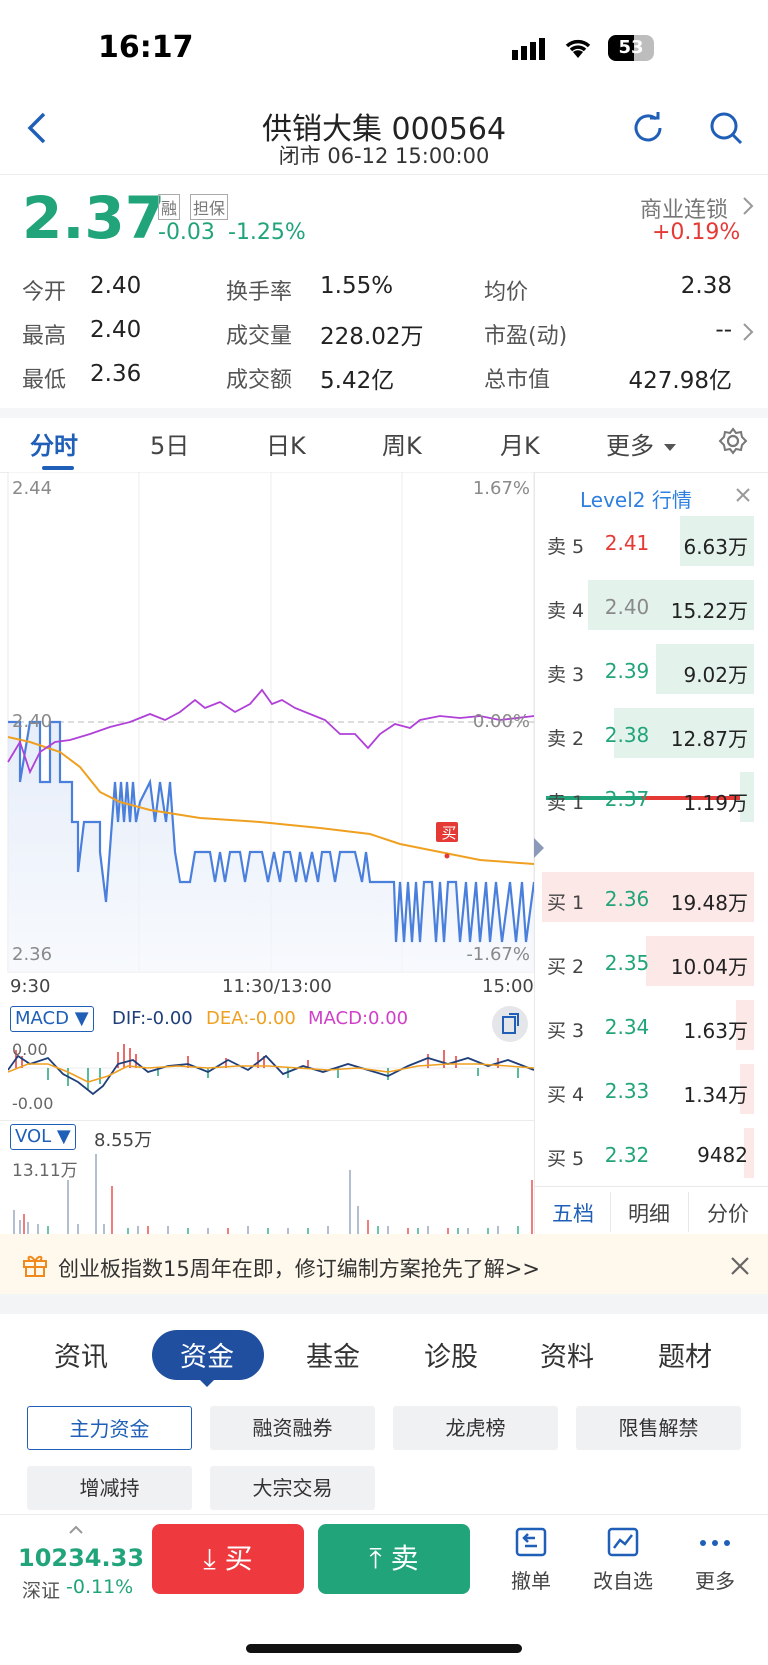 The height and width of the screenshot is (1665, 768). I want to click on vol-selector: VOL ▼, so click(43, 1137).